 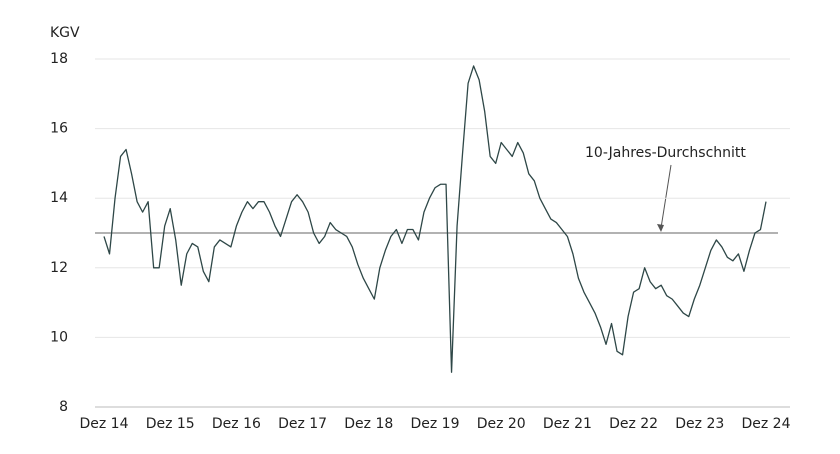 What do you see at coordinates (567, 424) in the screenshot?
I see `x-tick-label: Dez 21` at bounding box center [567, 424].